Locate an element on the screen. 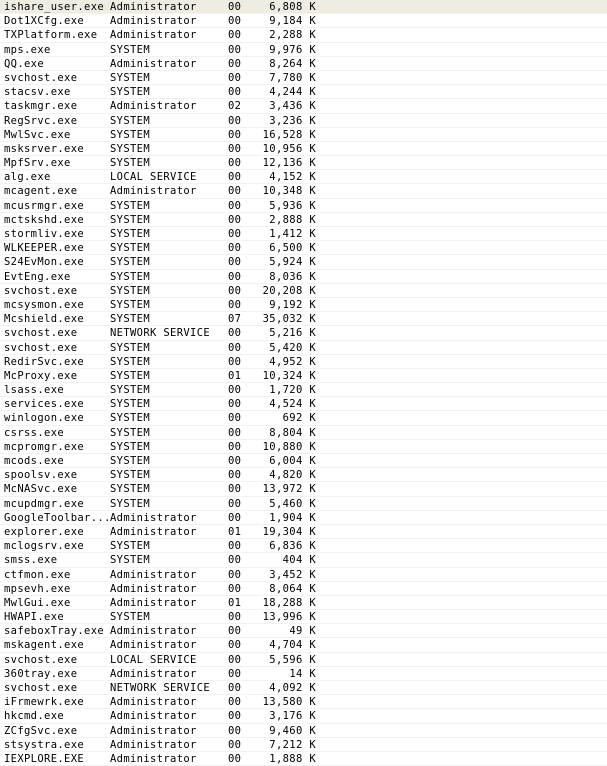 The image size is (607, 766). table-row: mcpromgr.exe SYSTEM 00 10,880 K is located at coordinates (303, 446).